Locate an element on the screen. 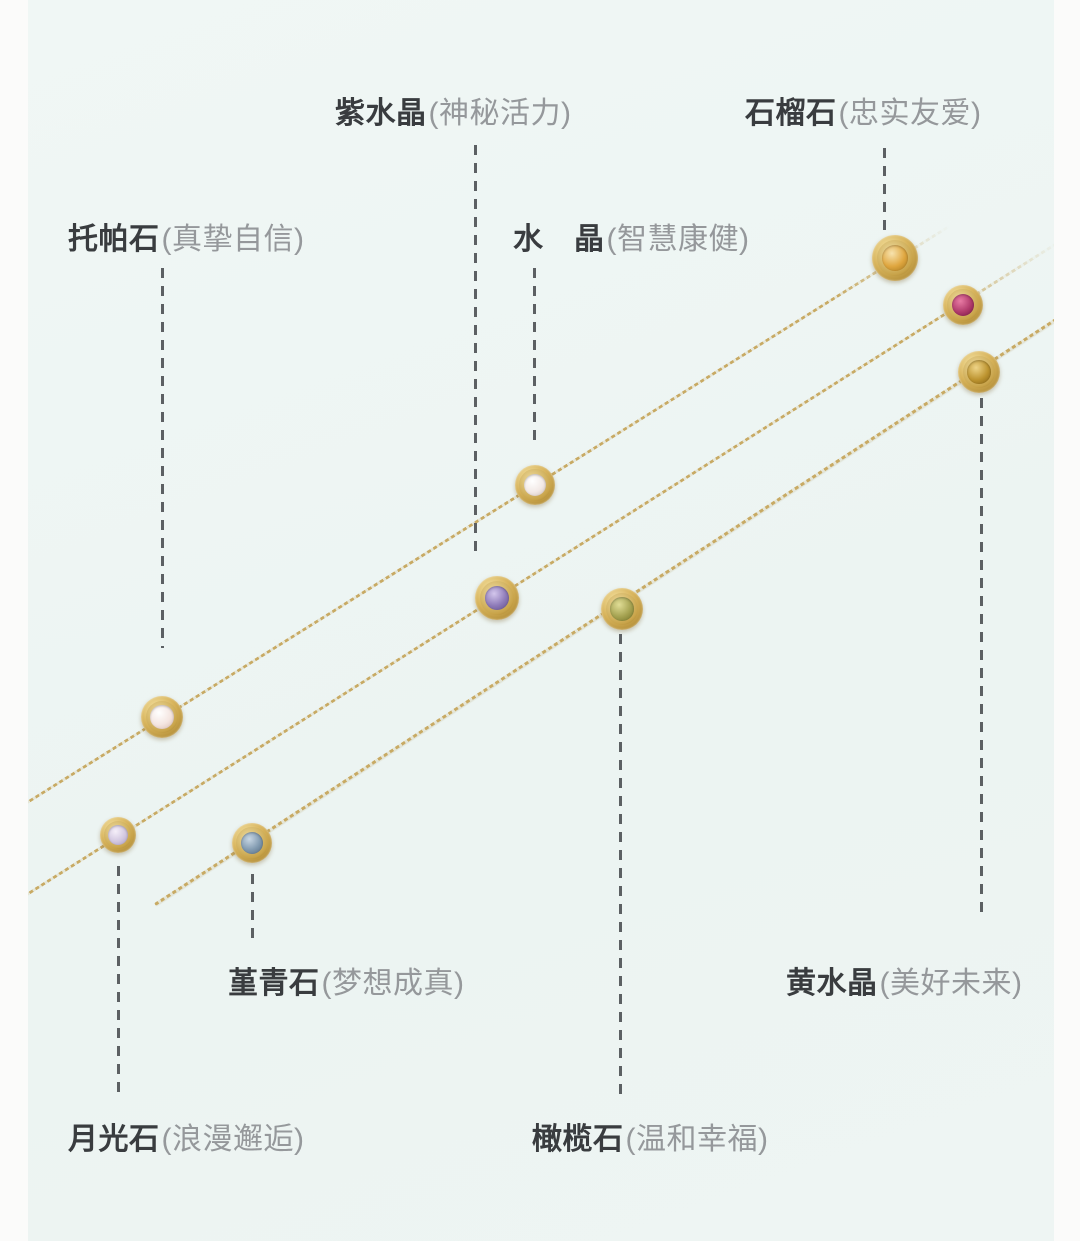 The height and width of the screenshot is (1241, 1080). label-moonstone-trait: (浪漫邂逅) is located at coordinates (233, 1139).